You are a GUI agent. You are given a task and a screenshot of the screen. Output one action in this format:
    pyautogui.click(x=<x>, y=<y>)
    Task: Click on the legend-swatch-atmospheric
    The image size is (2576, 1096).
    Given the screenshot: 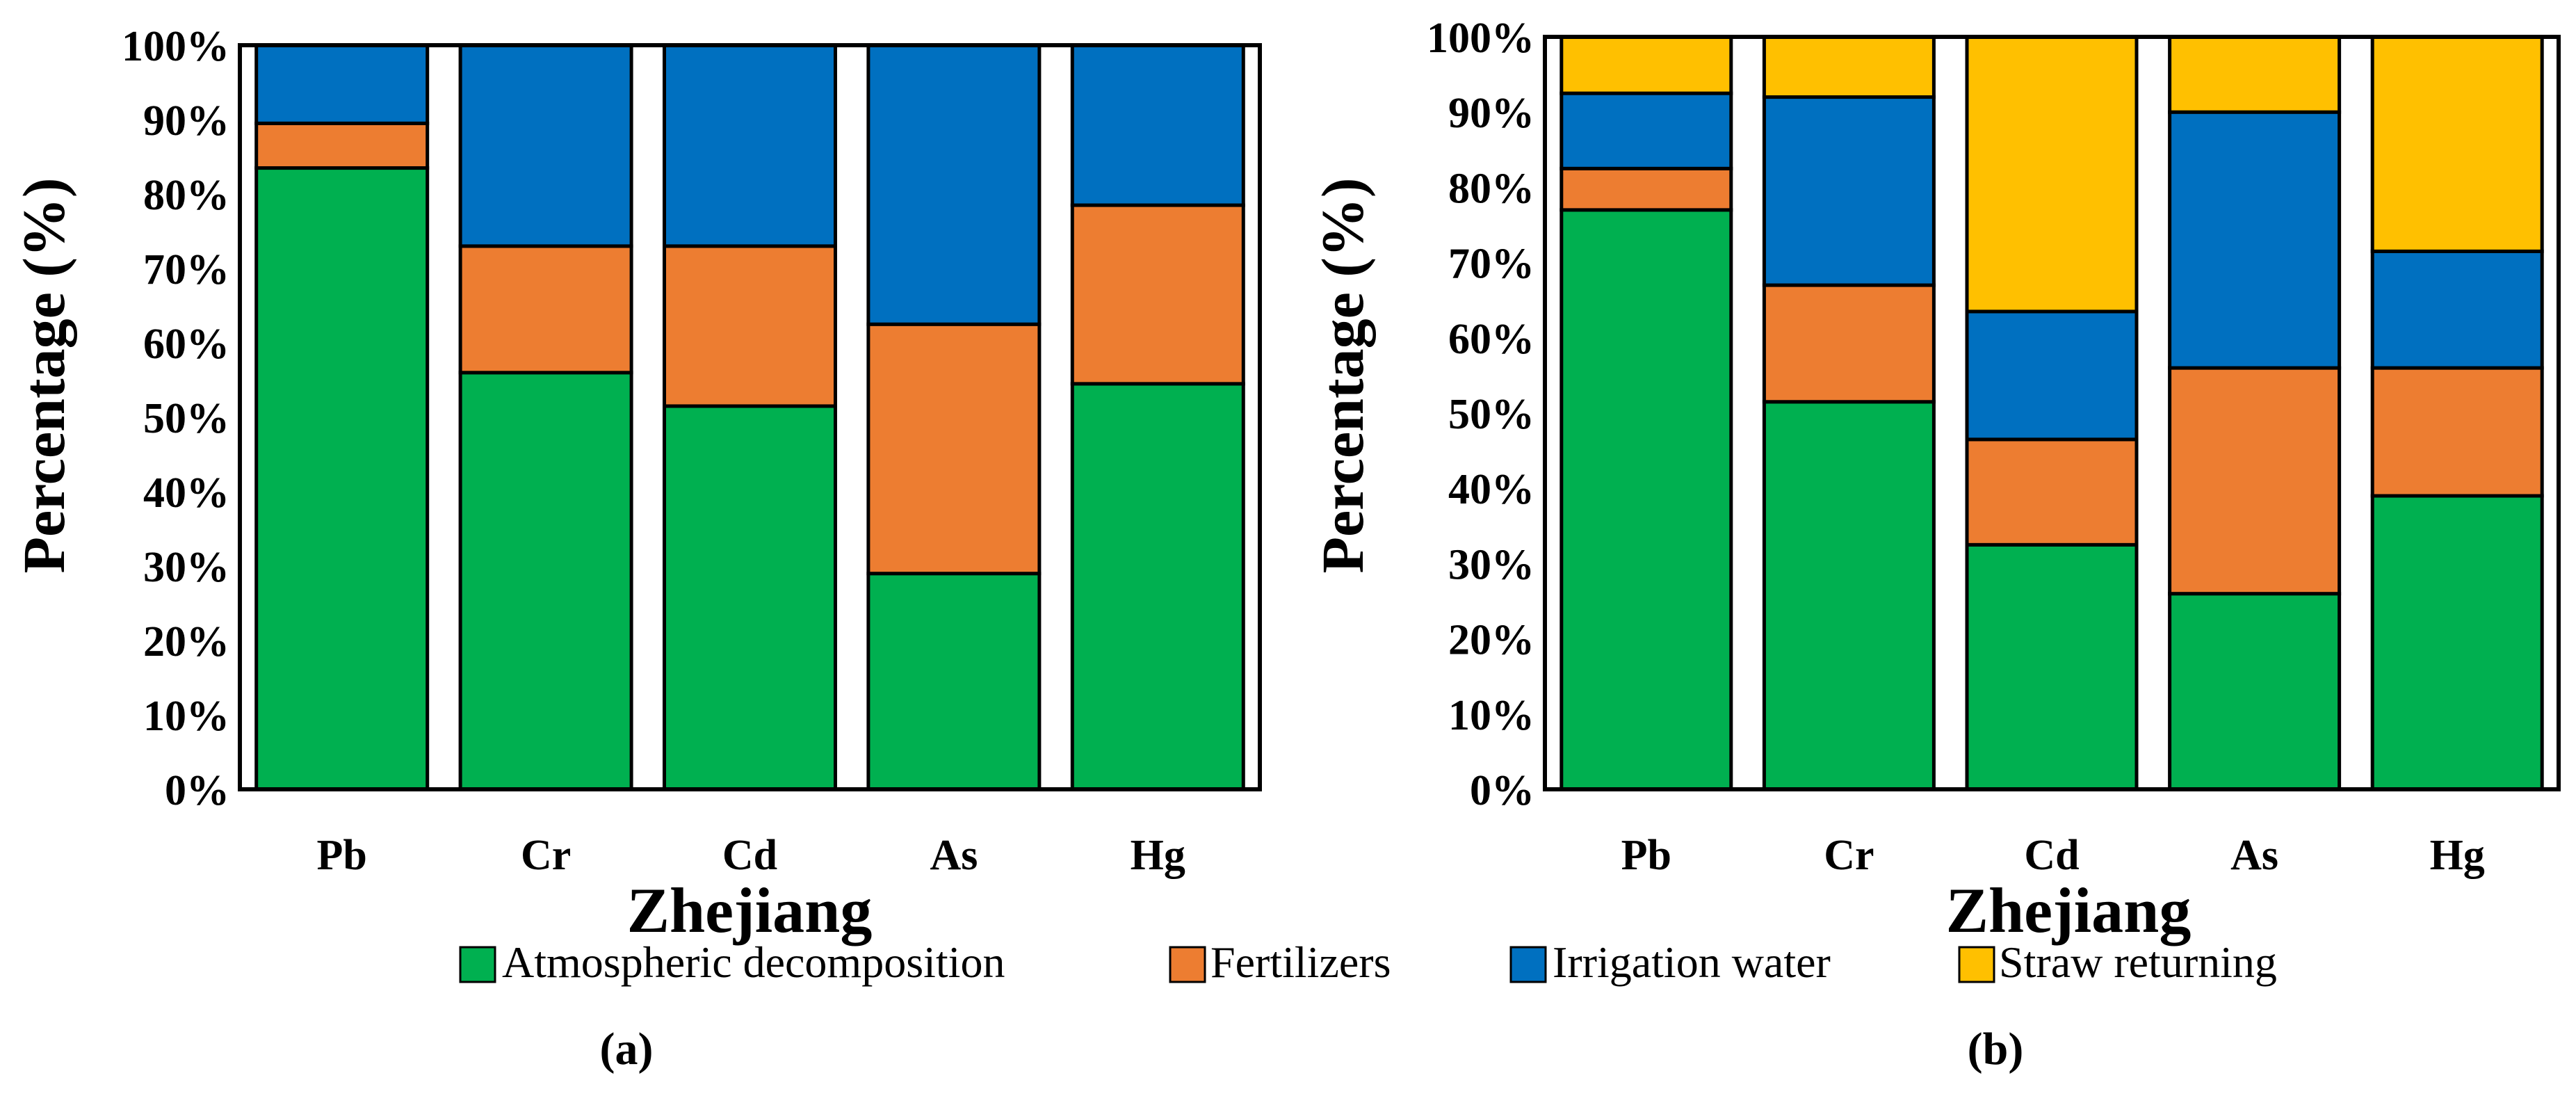 What is the action you would take?
    pyautogui.click(x=477, y=964)
    